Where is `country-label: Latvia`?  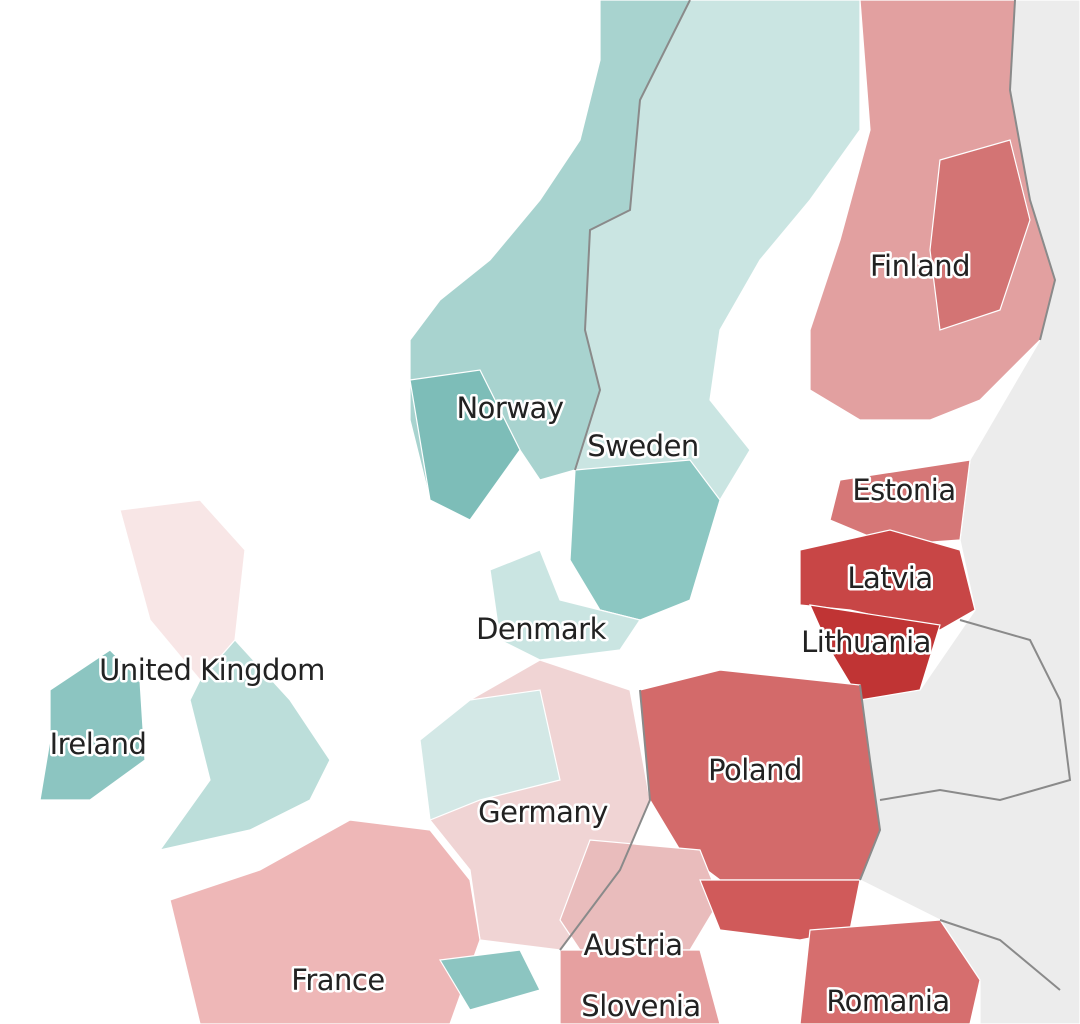
country-label: Latvia is located at coordinates (889, 578).